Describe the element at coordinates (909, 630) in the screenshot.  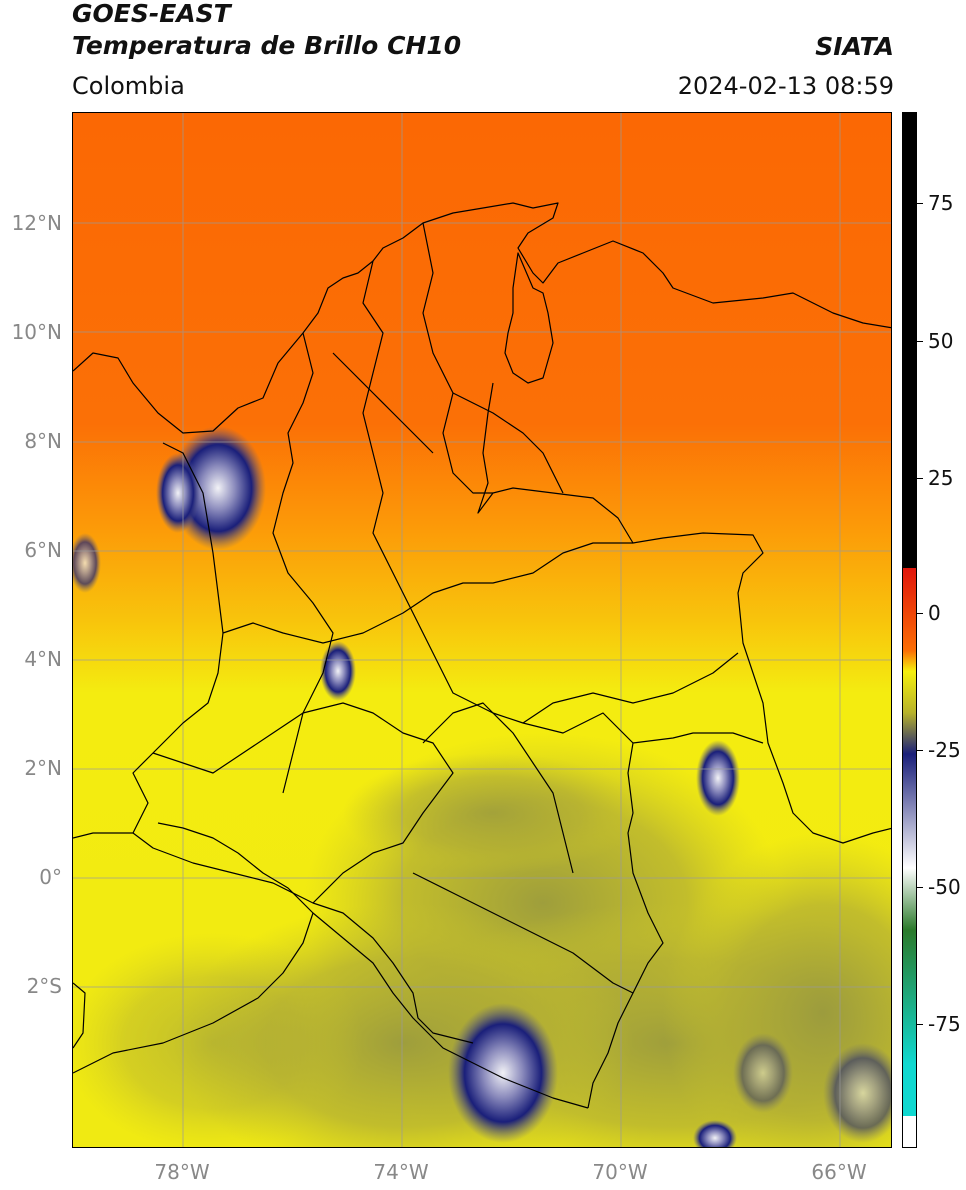
I see `colorbar` at that location.